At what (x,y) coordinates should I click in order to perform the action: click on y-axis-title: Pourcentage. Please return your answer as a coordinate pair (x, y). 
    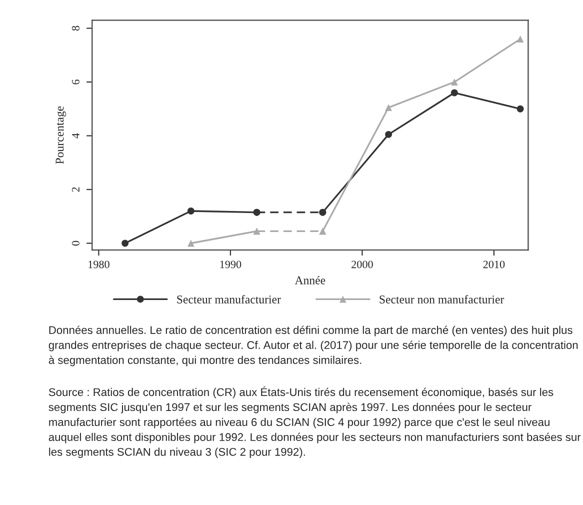
    Looking at the image, I should click on (61, 135).